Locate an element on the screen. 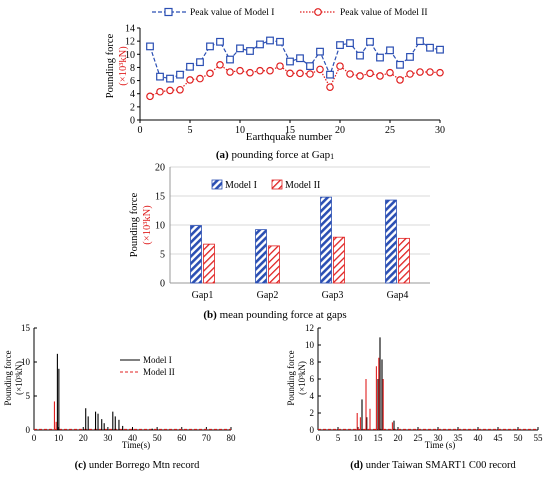 This screenshot has height=477, width=550. panel-b-y-tick-label: 10 is located at coordinates (160, 226).